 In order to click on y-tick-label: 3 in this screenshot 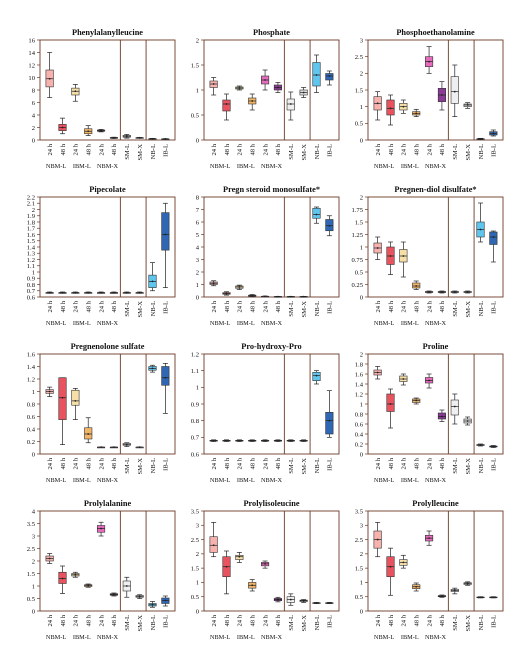, I will do `click(198, 260)`.